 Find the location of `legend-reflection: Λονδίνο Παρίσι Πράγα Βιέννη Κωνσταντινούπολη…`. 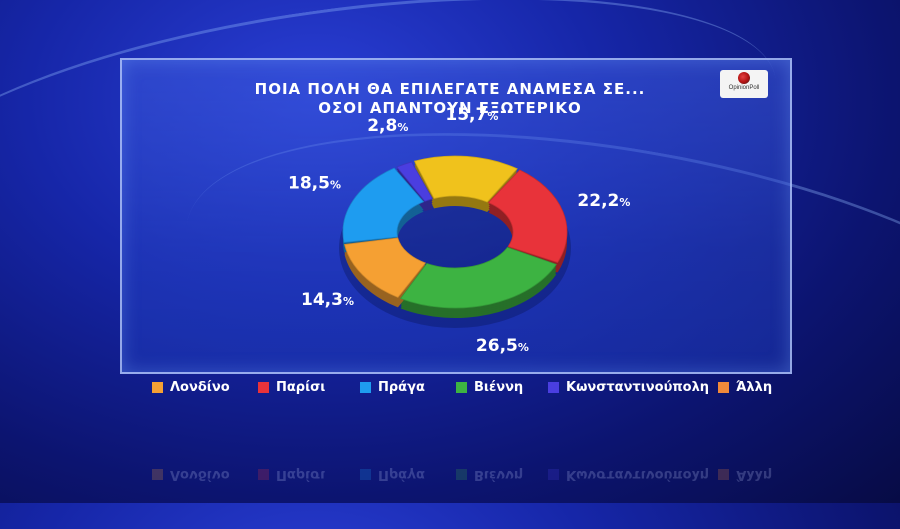

legend-reflection: Λονδίνο Παρίσι Πράγα Βιέννη Κωνσταντινούπολη… is located at coordinates (450, 472).